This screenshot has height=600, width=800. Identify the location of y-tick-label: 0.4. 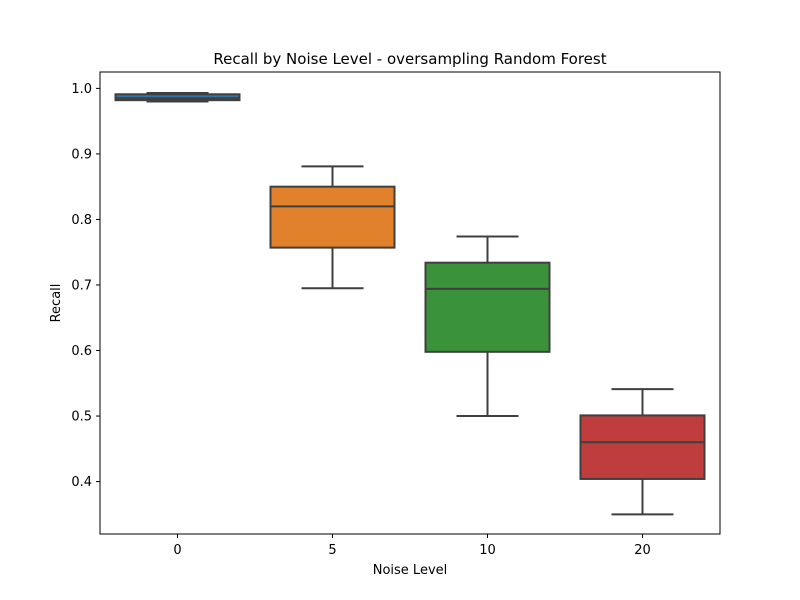
(81, 482).